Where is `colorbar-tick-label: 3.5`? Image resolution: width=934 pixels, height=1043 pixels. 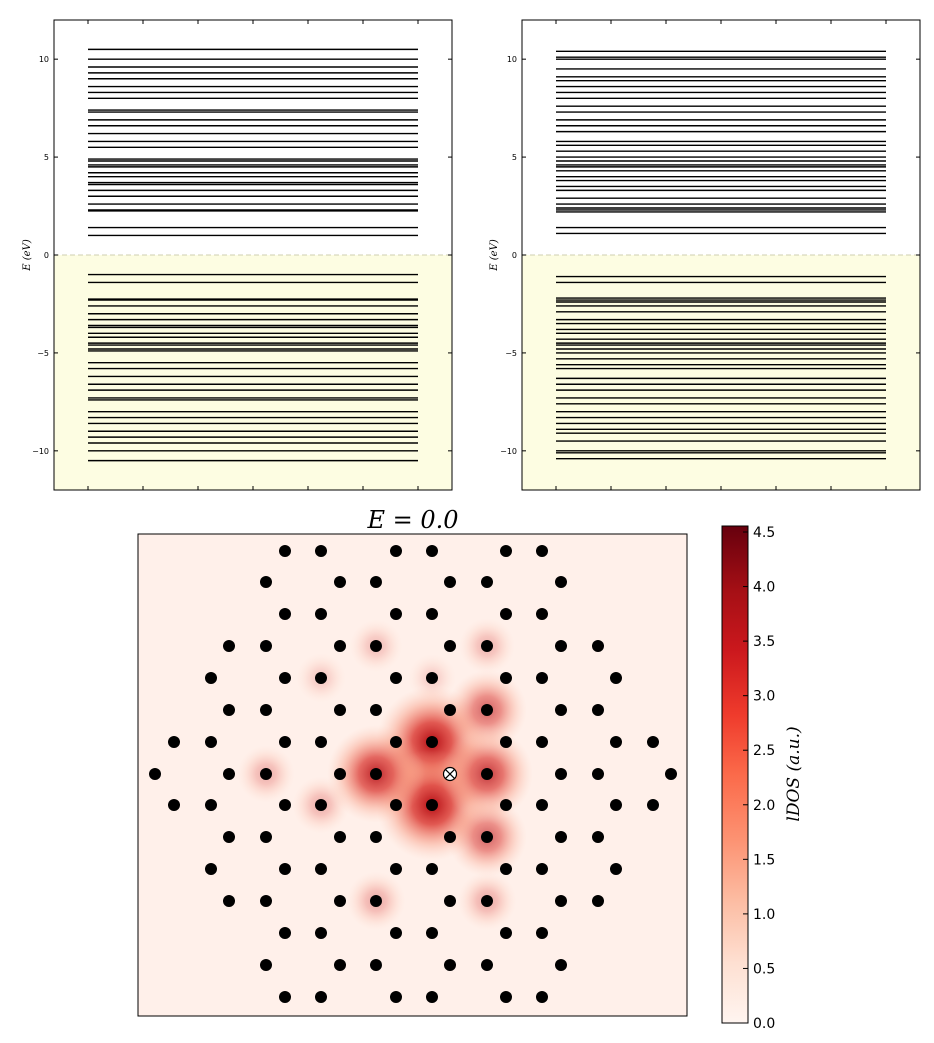
colorbar-tick-label: 3.5 is located at coordinates (764, 642).